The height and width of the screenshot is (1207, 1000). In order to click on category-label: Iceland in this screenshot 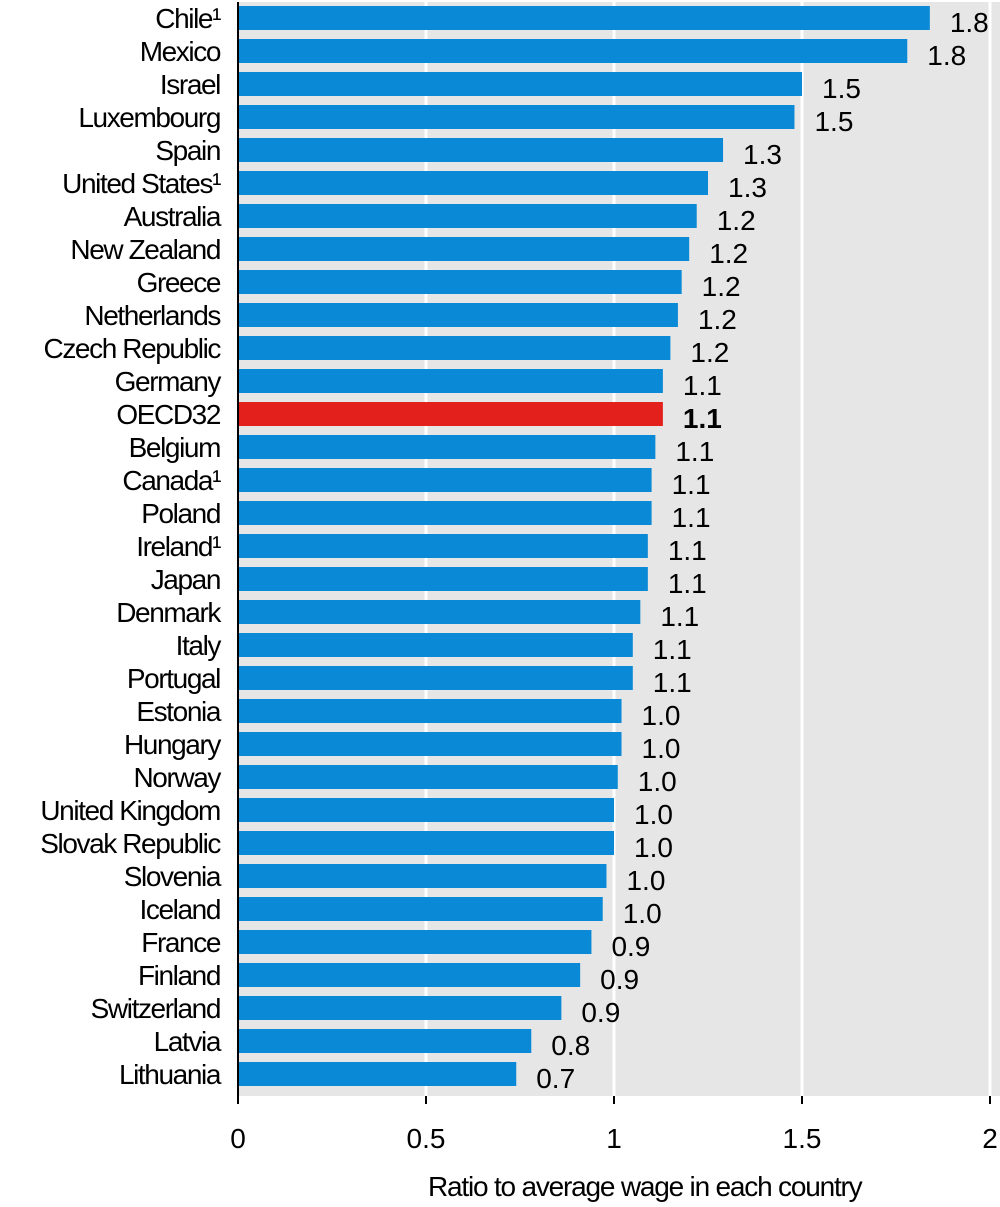, I will do `click(180, 909)`.